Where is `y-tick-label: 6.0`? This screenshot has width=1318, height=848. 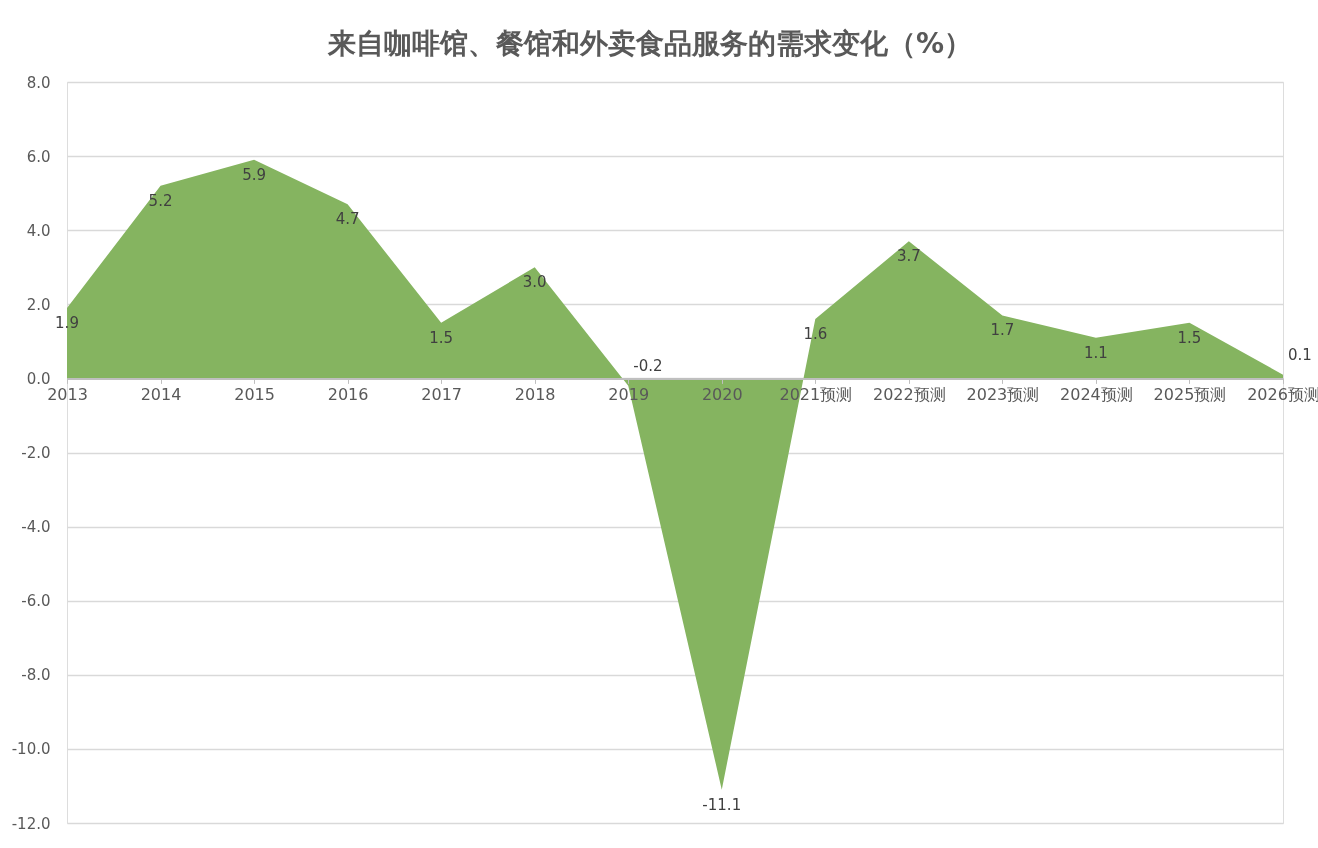 y-tick-label: 6.0 is located at coordinates (38, 156).